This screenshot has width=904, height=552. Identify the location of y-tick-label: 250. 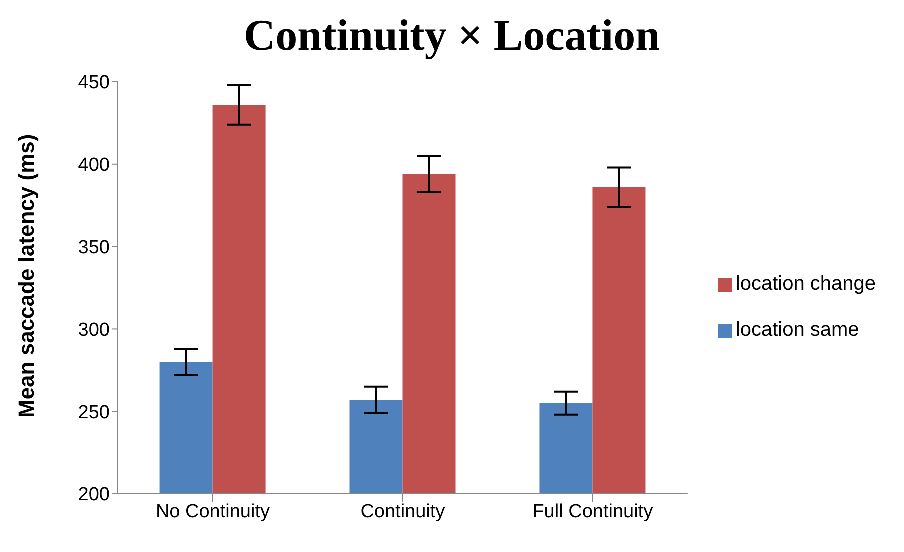
(94, 413).